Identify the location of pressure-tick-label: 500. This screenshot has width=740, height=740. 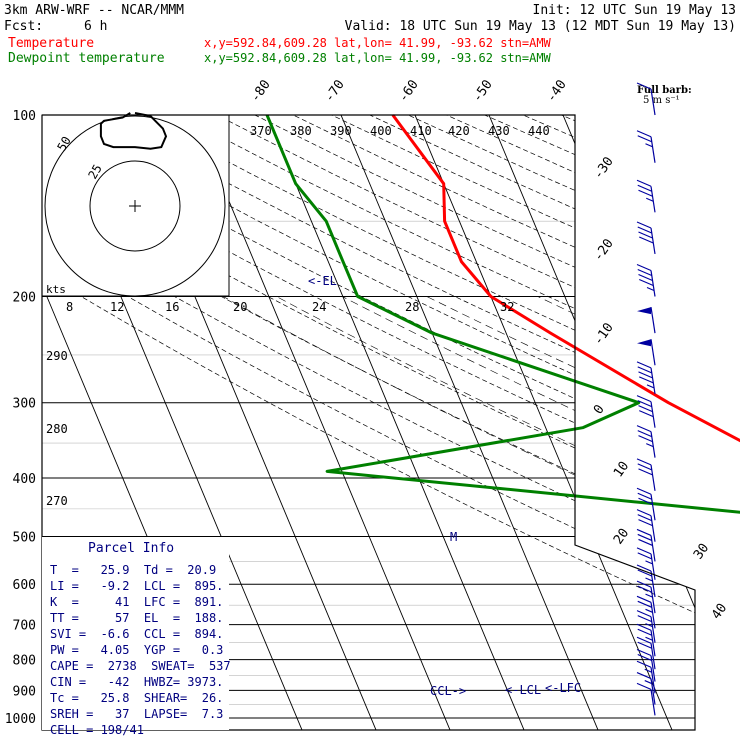
(24, 537).